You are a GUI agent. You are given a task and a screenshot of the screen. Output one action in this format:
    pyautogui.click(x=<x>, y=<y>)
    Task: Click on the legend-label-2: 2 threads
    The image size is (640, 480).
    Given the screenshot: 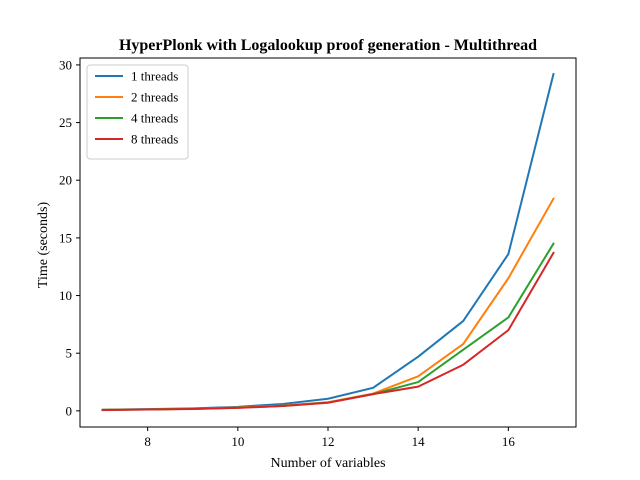 What is the action you would take?
    pyautogui.click(x=154, y=97)
    